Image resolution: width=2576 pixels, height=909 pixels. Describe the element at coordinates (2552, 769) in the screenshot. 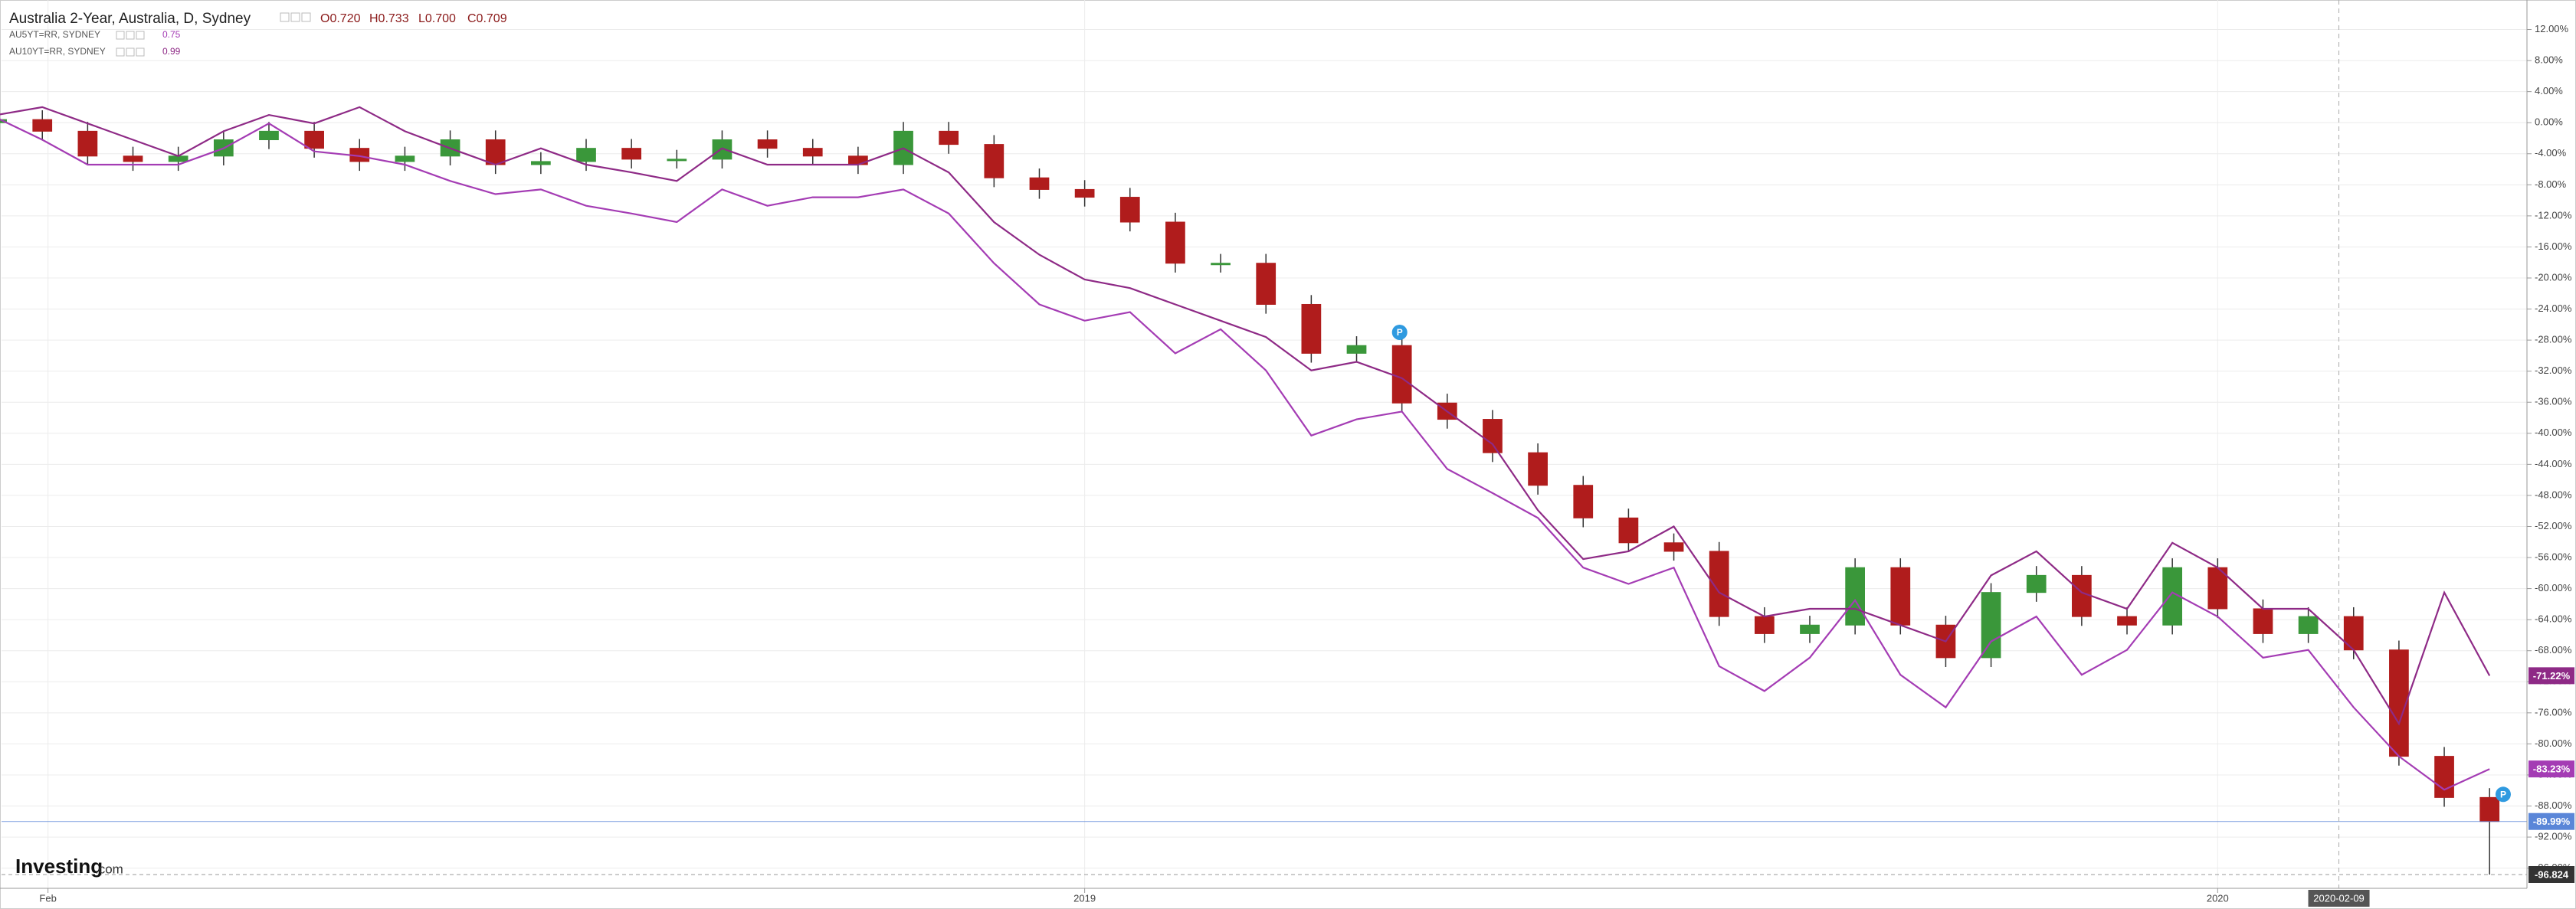

I see `price-tag-label: -83.23%` at that location.